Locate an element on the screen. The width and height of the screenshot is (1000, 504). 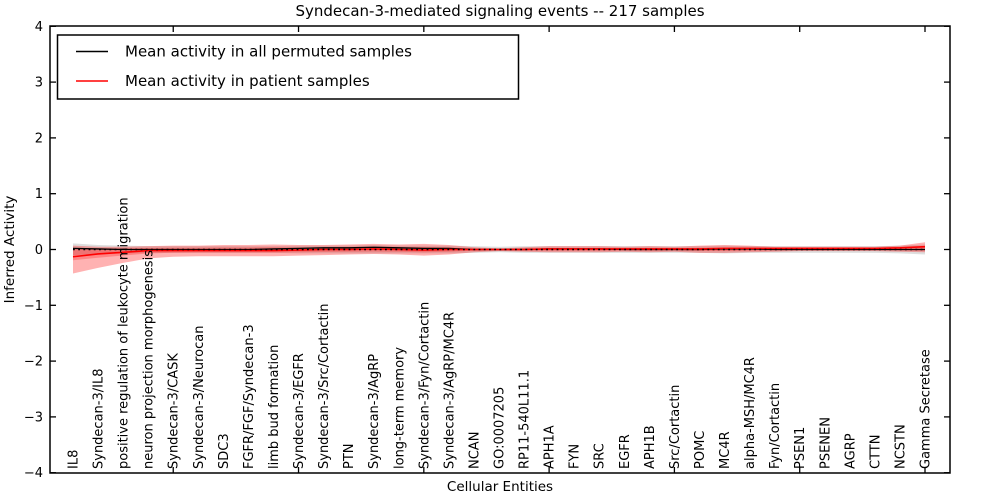
x-tick-label: SRC is located at coordinates (600, 456).